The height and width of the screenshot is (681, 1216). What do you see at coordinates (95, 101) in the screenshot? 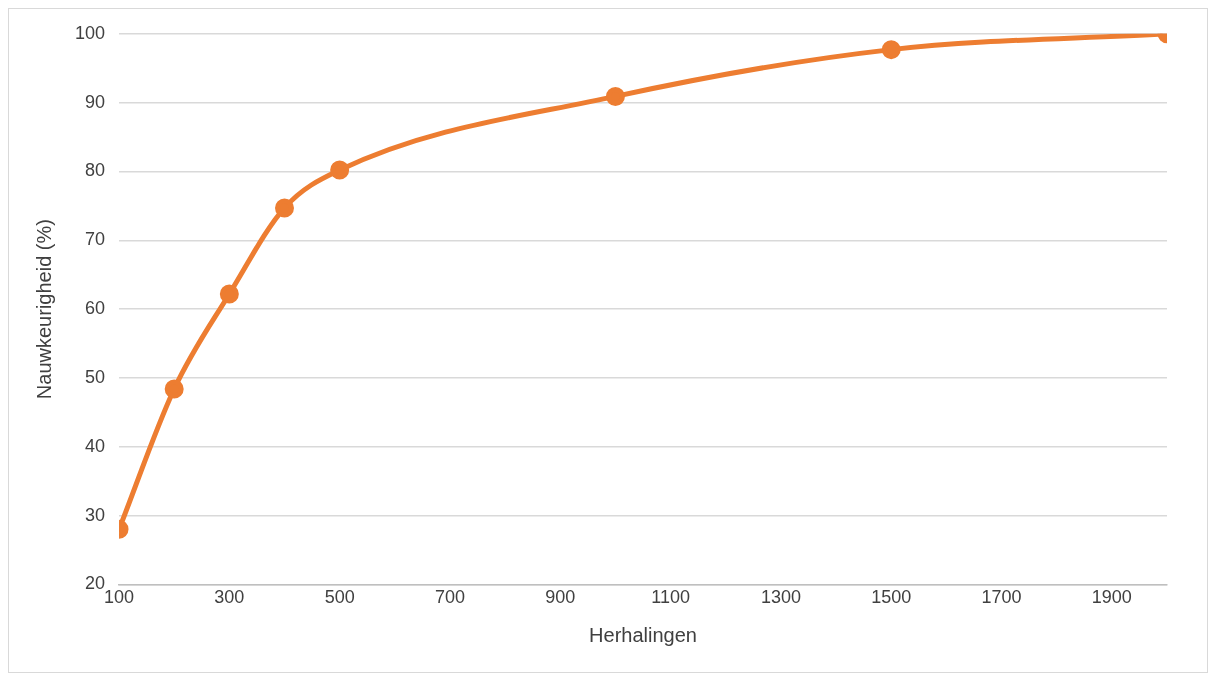
I see `y-tick-label: 90` at bounding box center [95, 101].